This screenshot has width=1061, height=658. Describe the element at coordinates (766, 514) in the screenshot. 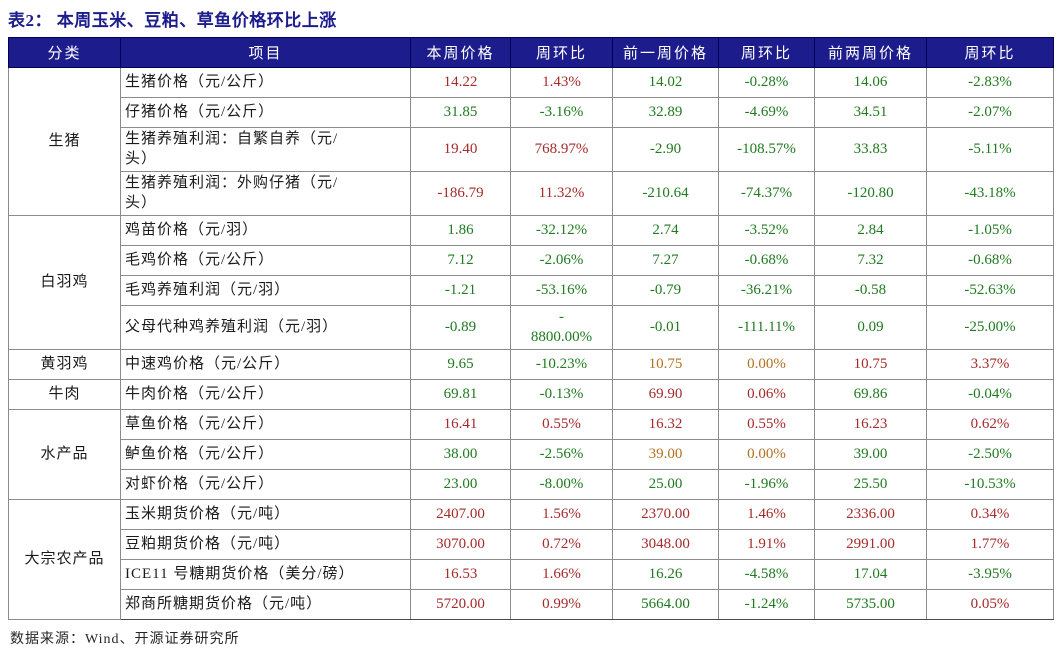

I see `pct-change-cell: 1.46%` at that location.